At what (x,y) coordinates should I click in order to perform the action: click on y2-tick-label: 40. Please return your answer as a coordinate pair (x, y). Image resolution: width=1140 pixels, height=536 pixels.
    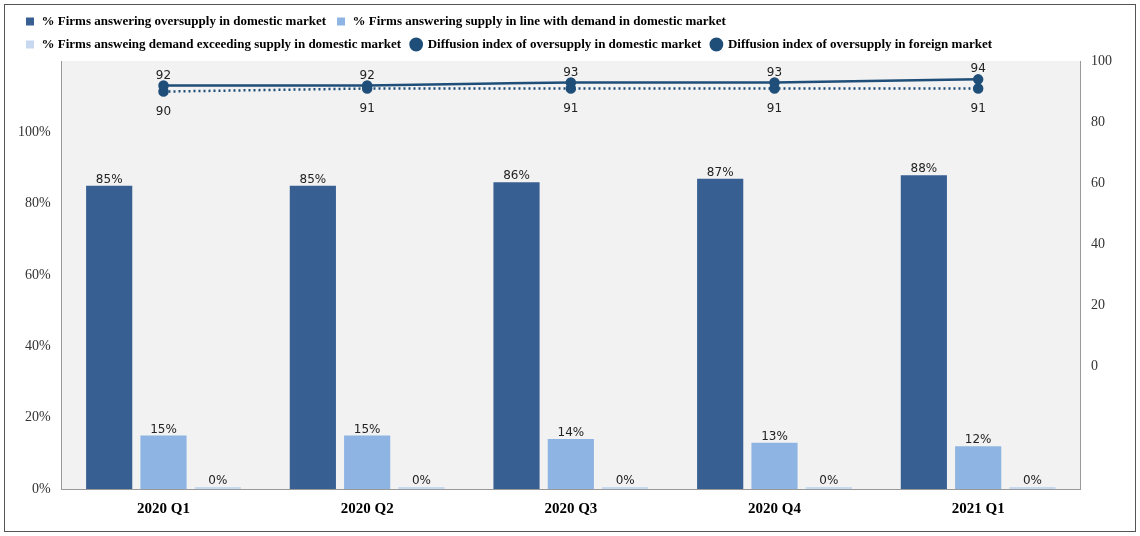
    Looking at the image, I should click on (1098, 244).